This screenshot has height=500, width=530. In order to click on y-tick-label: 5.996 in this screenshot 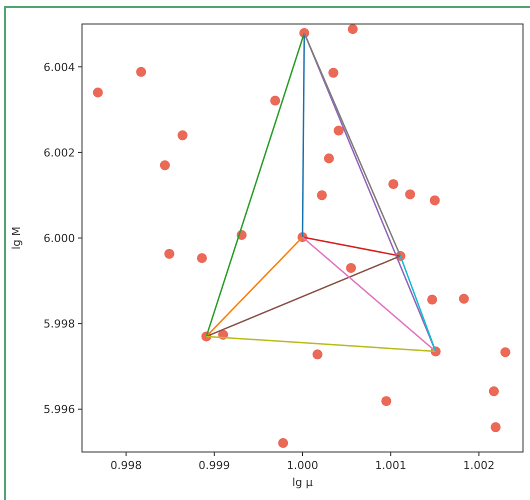, I will do `click(59, 409)`.